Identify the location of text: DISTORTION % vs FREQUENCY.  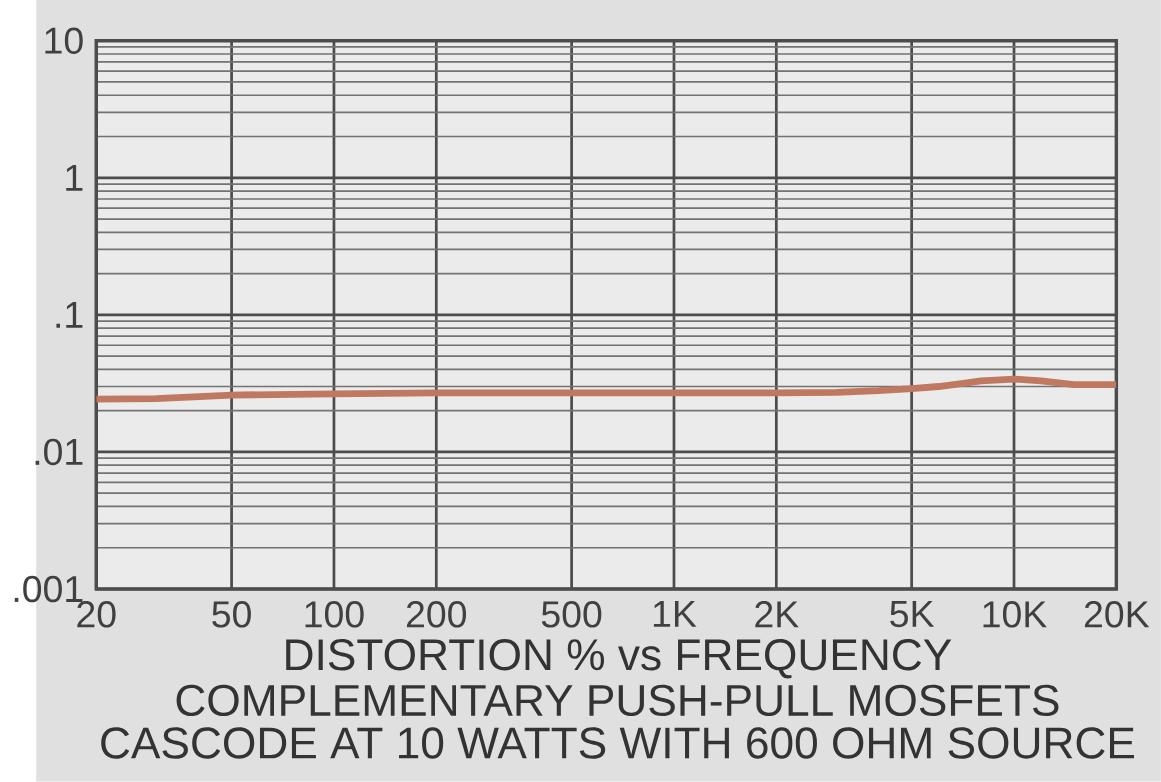
(619, 659).